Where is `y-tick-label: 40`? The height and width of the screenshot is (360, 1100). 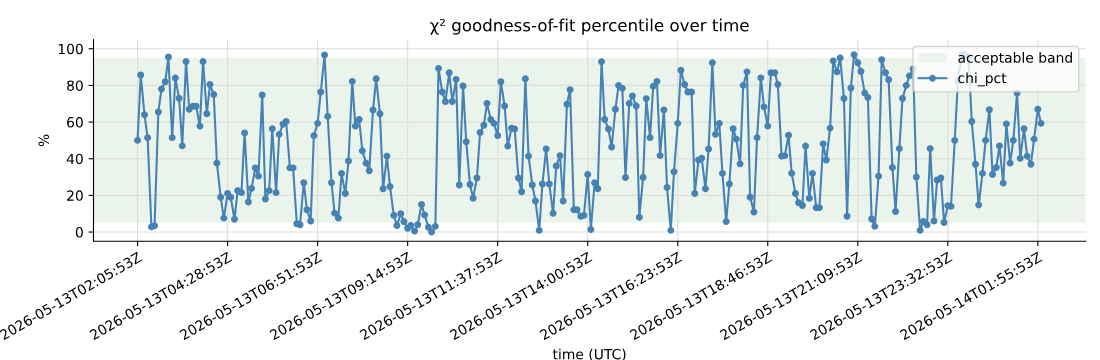 y-tick-label: 40 is located at coordinates (74, 159).